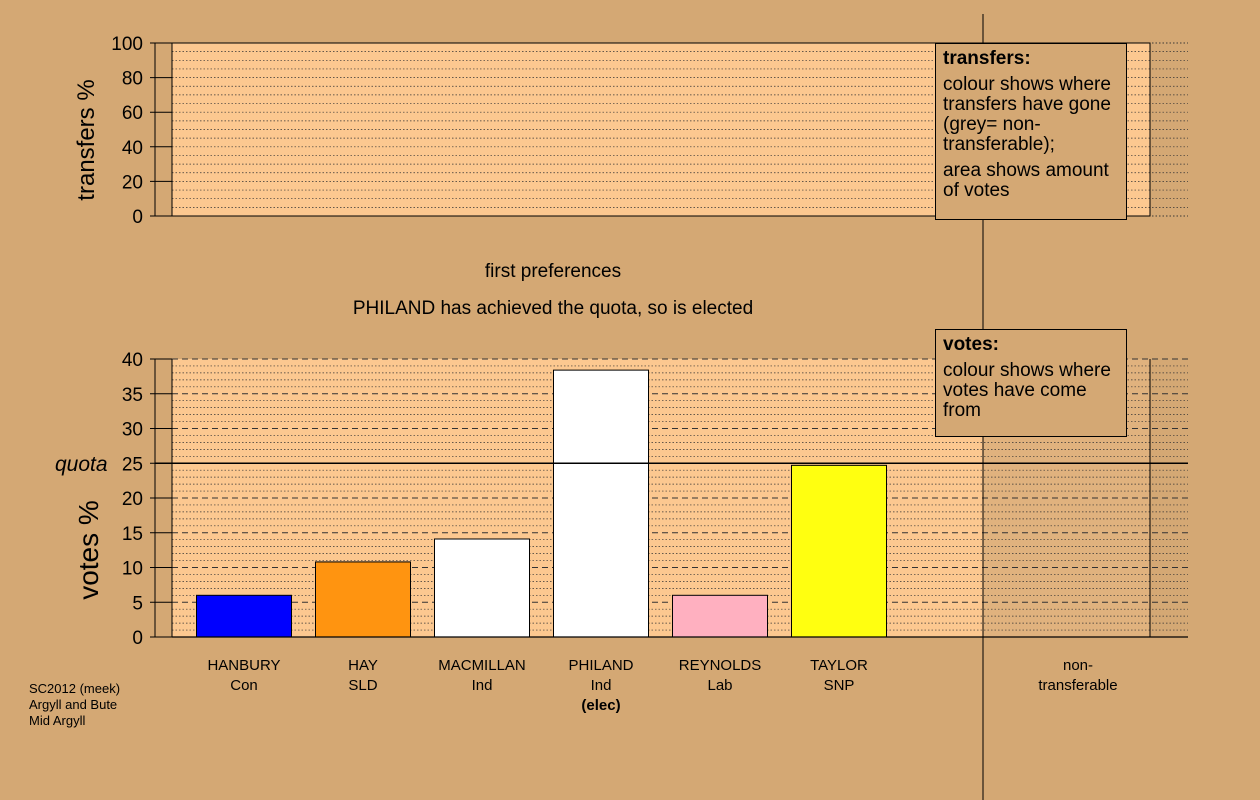 The image size is (1260, 800). What do you see at coordinates (720, 685) in the screenshot?
I see `candidate-party: Lab` at bounding box center [720, 685].